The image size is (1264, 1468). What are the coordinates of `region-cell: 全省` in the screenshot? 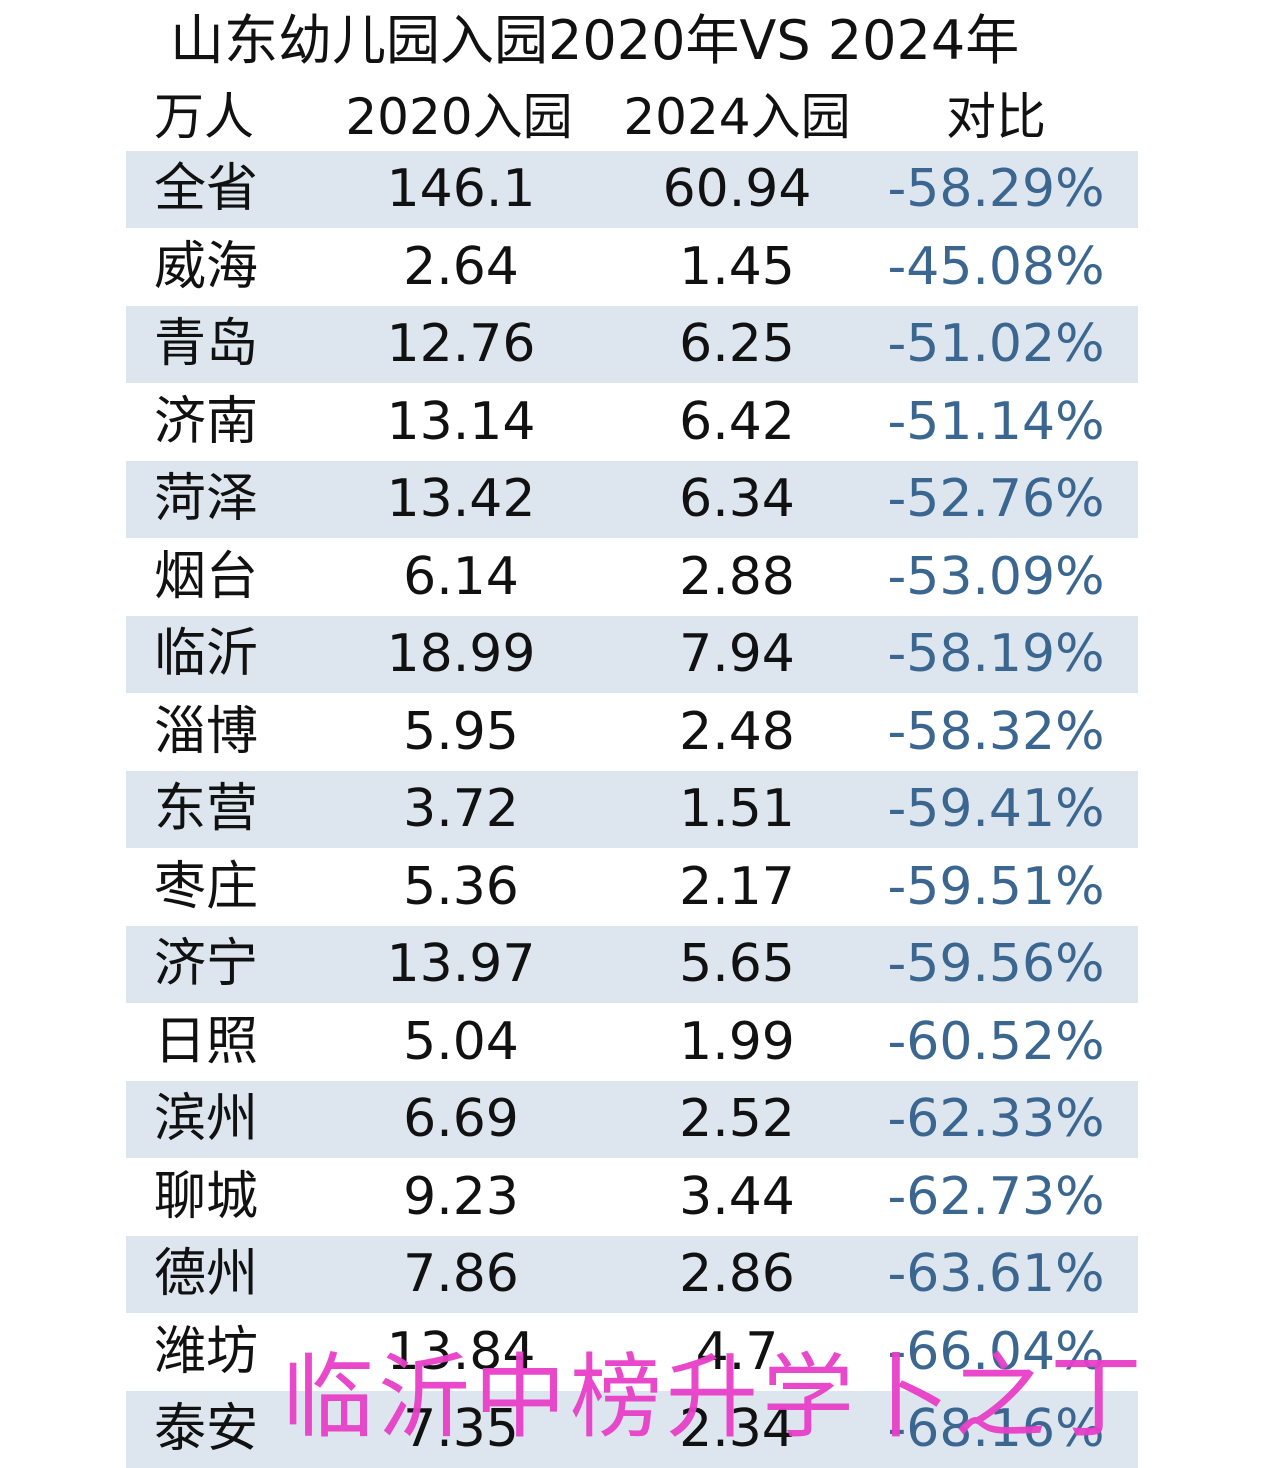 It's located at (206, 189).